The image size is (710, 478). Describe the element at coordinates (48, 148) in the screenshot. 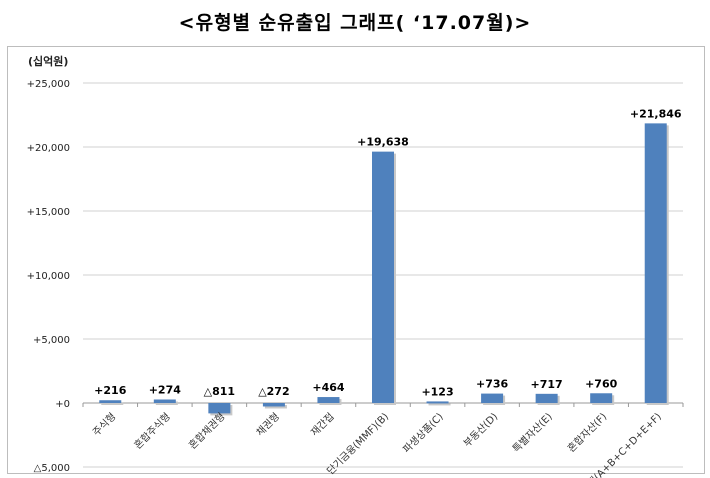

I see `y-tick-label: +20,000` at that location.